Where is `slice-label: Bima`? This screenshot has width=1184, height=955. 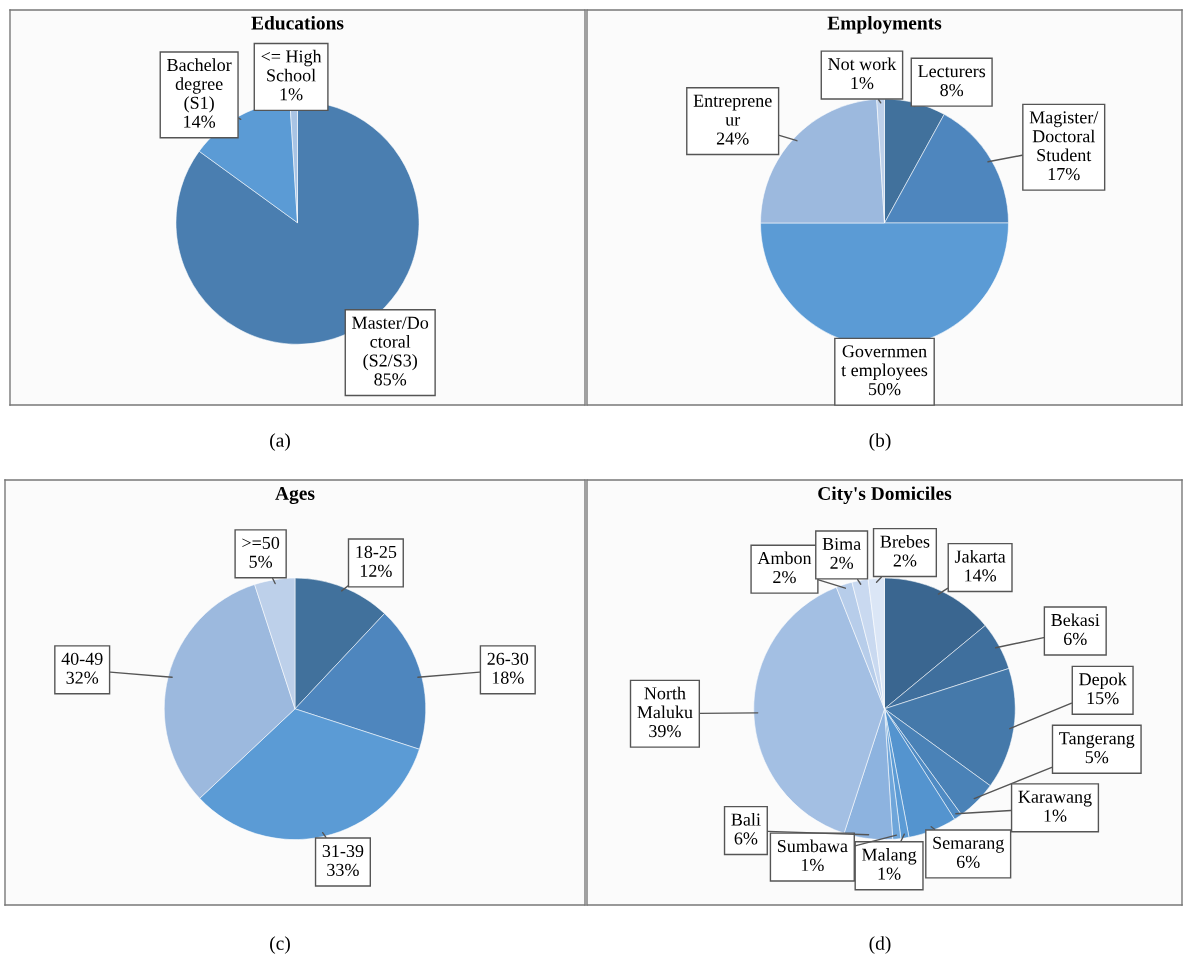 slice-label: Bima is located at coordinates (841, 544).